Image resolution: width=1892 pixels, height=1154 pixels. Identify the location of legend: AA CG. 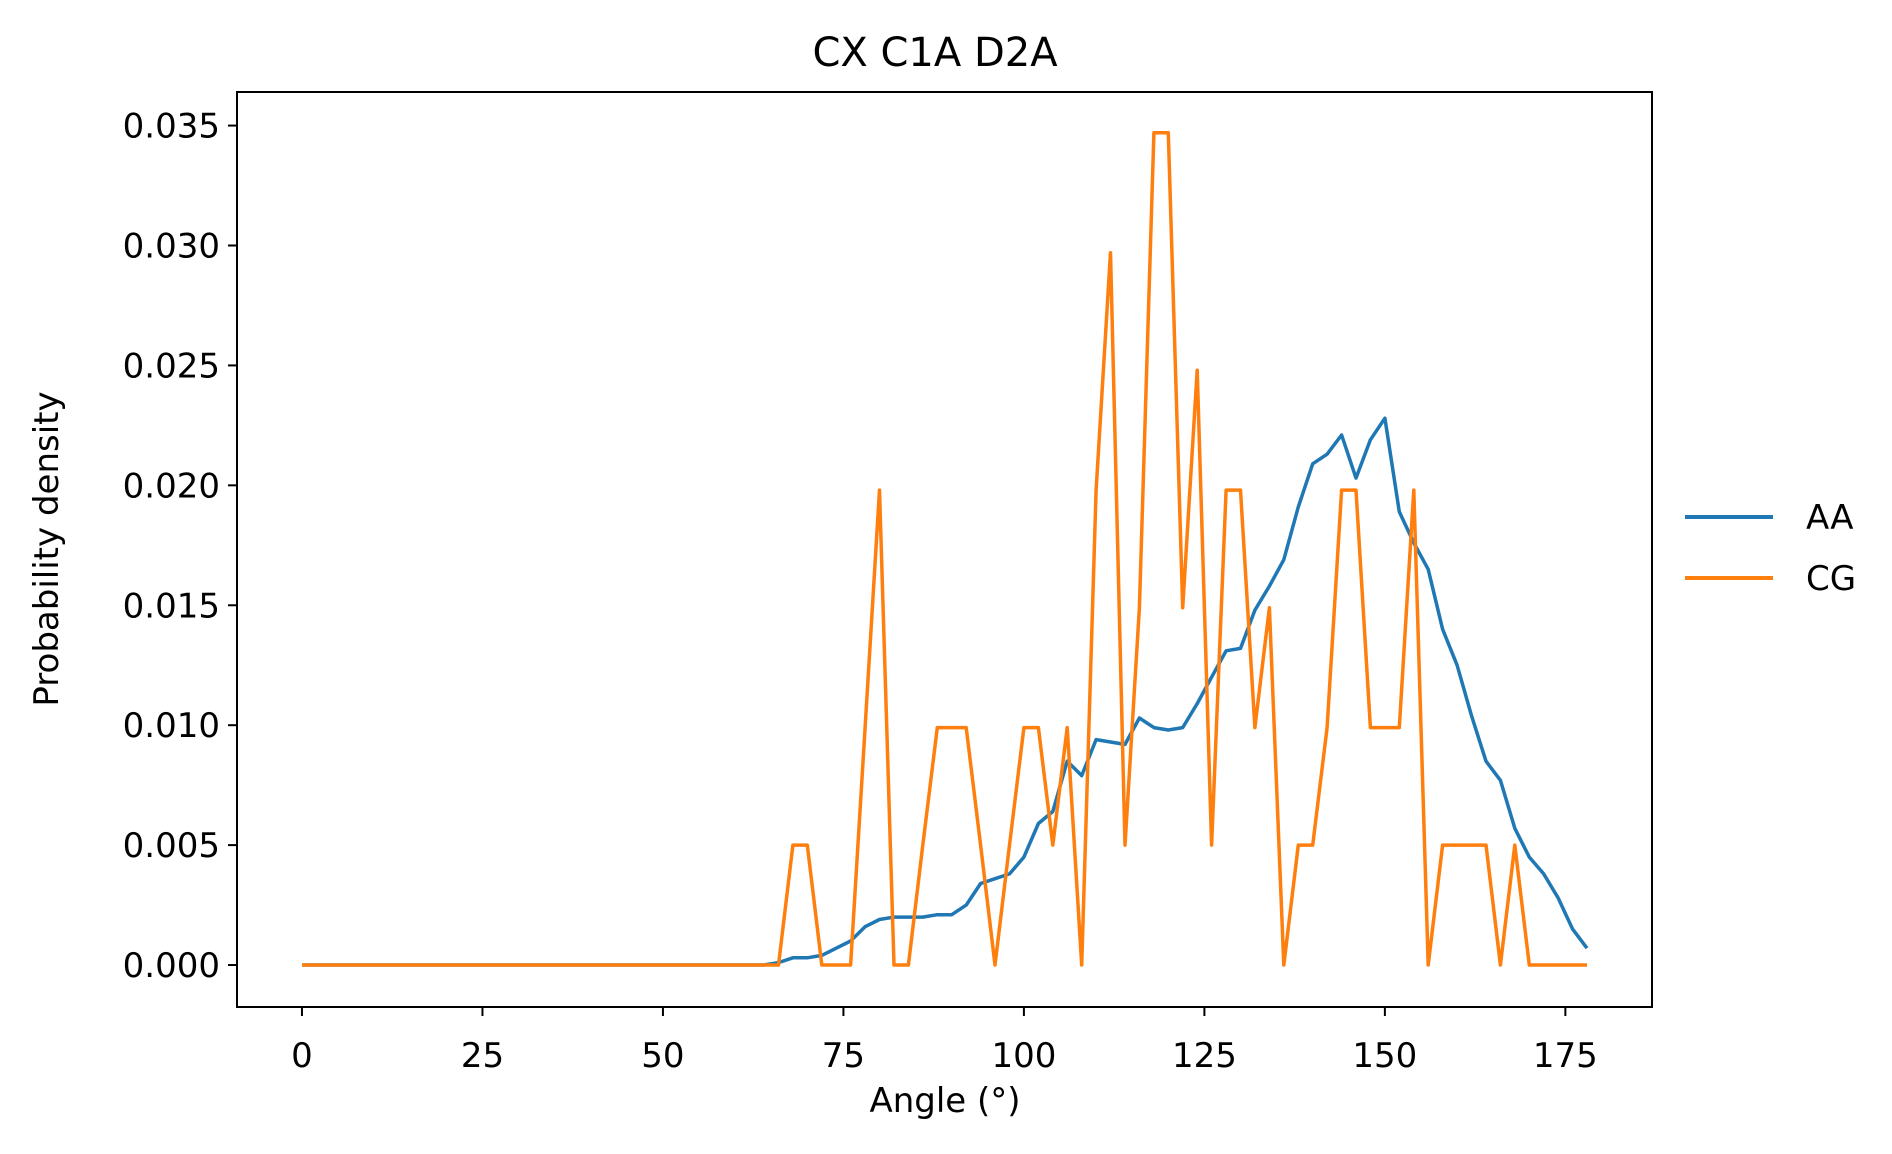
(1770, 548).